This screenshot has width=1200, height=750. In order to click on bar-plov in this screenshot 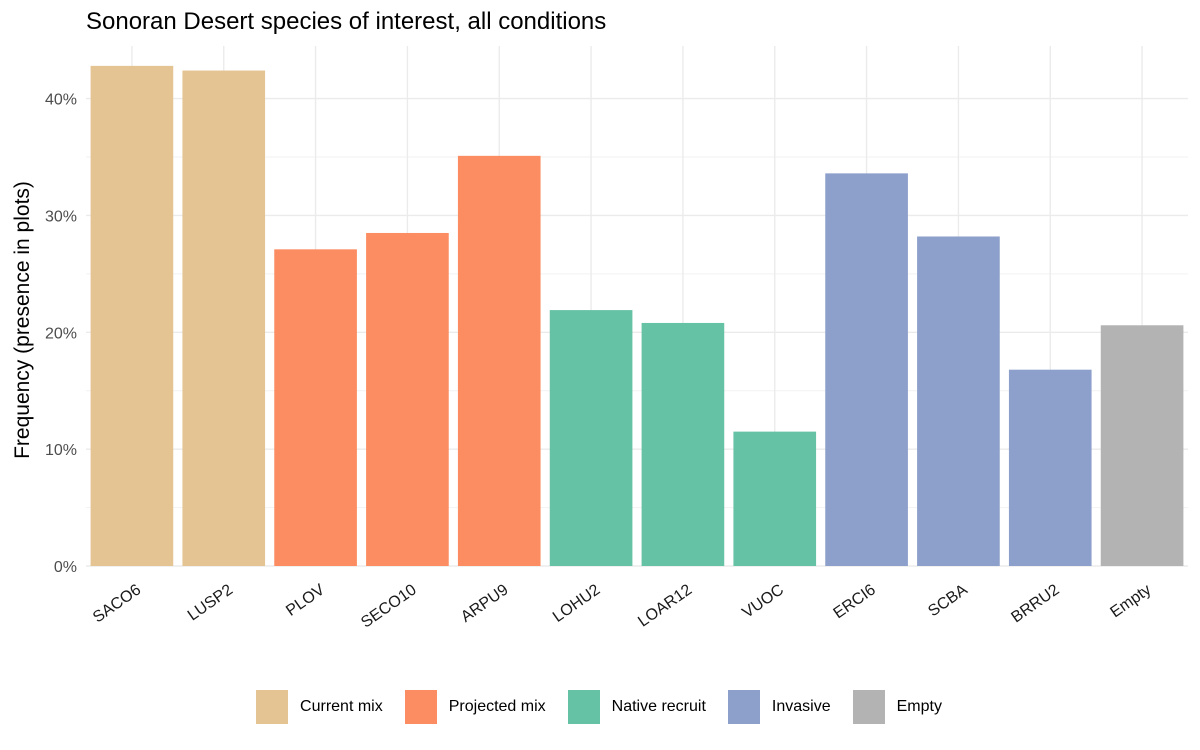, I will do `click(315, 407)`.